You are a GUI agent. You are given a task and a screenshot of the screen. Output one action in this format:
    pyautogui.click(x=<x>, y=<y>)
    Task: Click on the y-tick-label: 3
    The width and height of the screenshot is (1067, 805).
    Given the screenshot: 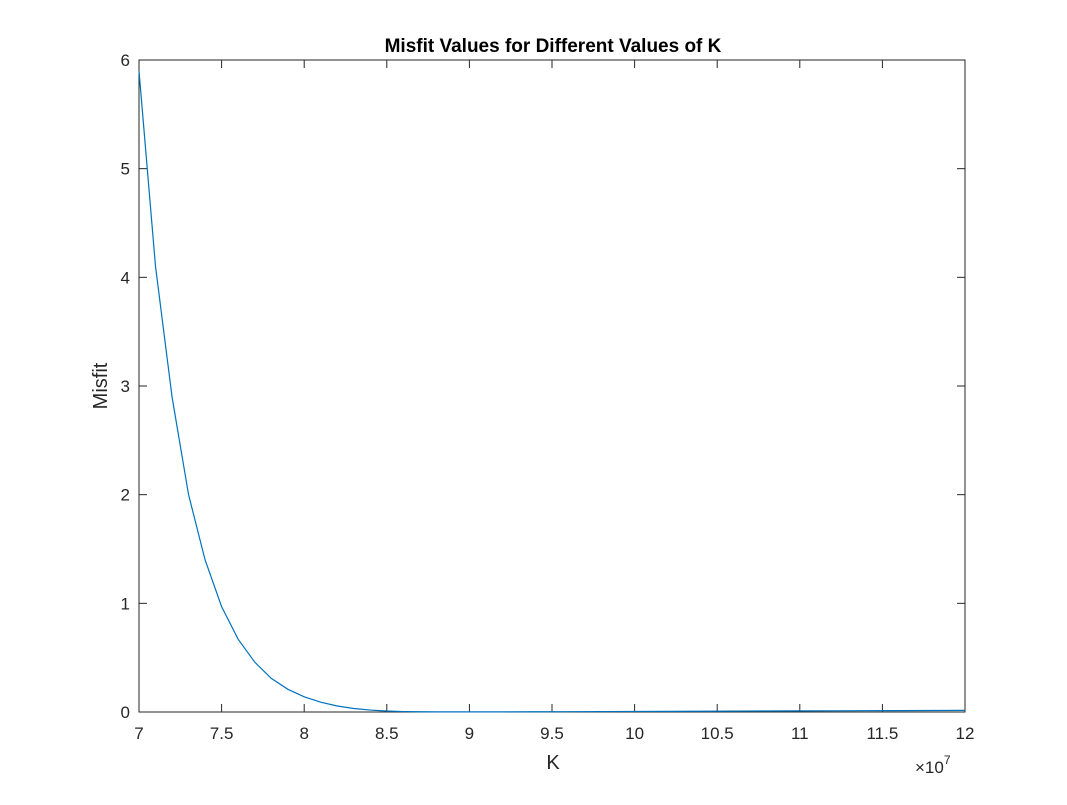 What is the action you would take?
    pyautogui.click(x=125, y=386)
    